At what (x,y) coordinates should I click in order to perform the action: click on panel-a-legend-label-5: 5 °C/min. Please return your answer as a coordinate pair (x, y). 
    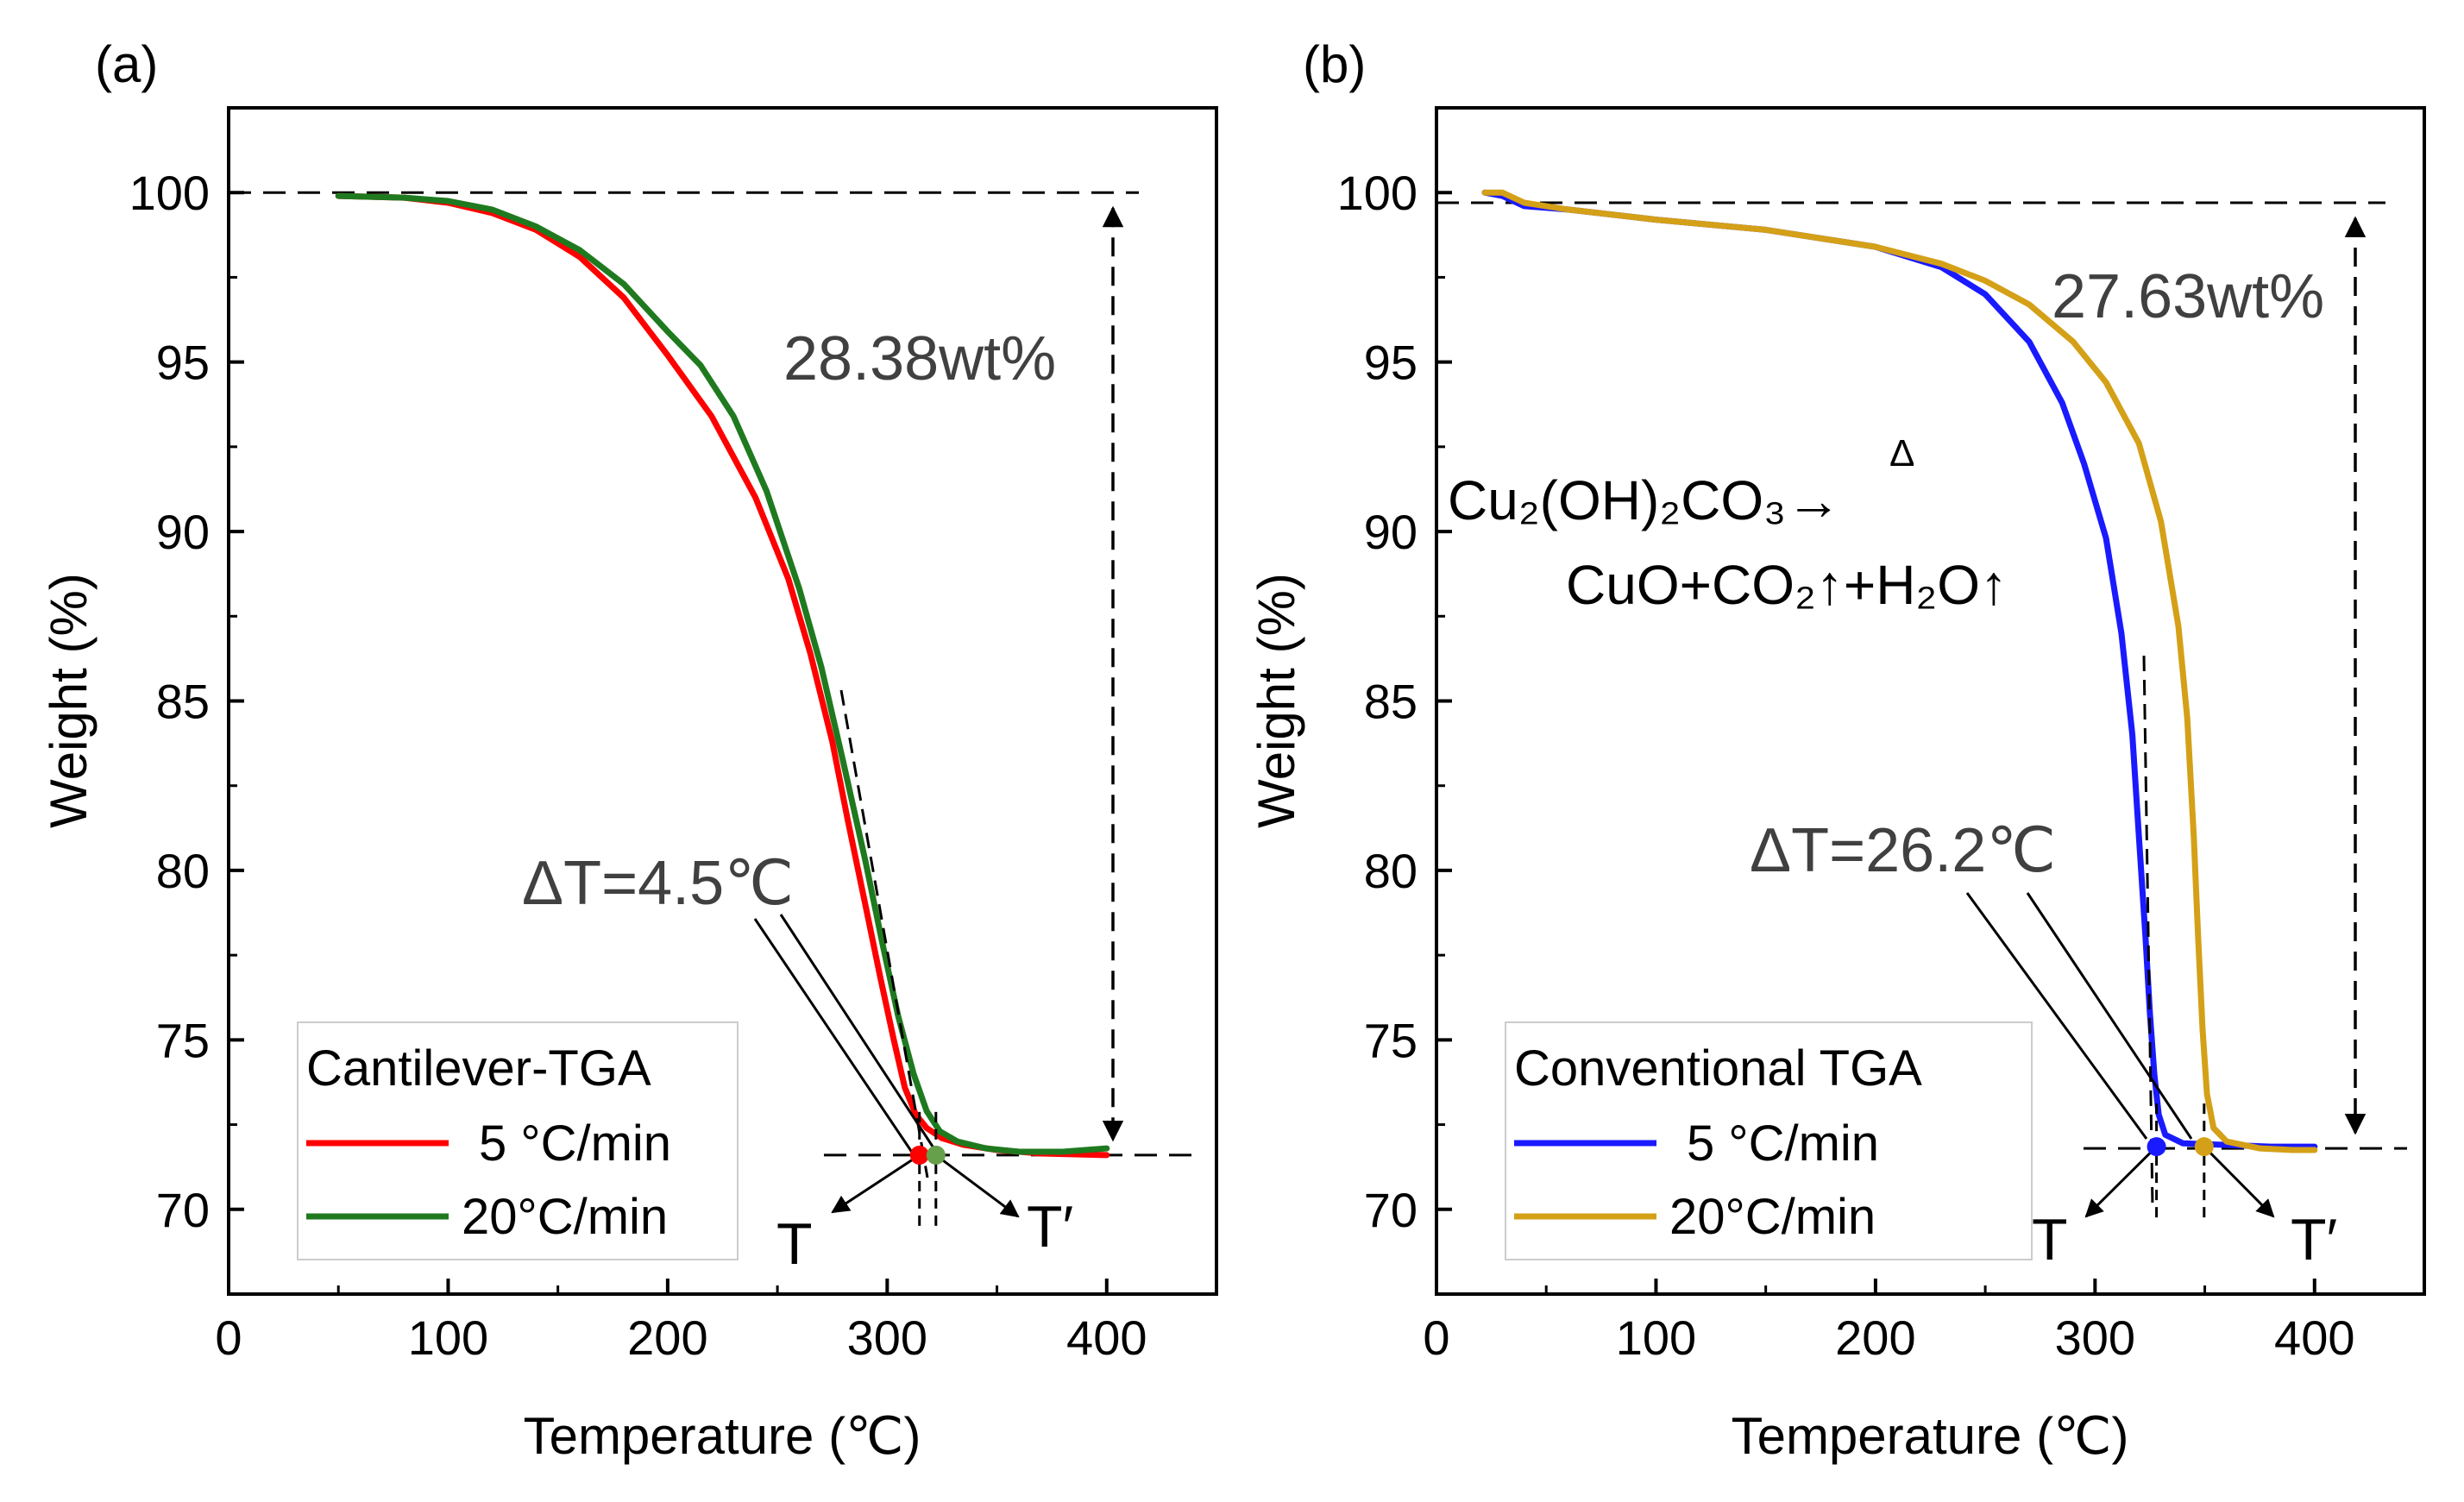
    Looking at the image, I should click on (575, 1144).